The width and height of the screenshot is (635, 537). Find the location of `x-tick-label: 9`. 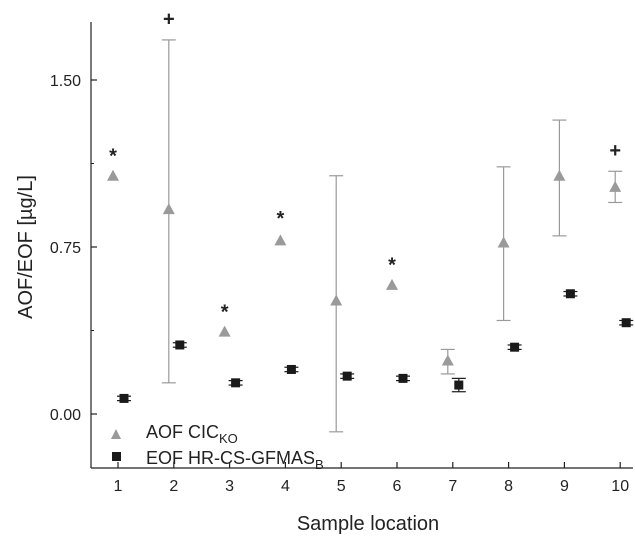

x-tick-label: 9 is located at coordinates (564, 486).